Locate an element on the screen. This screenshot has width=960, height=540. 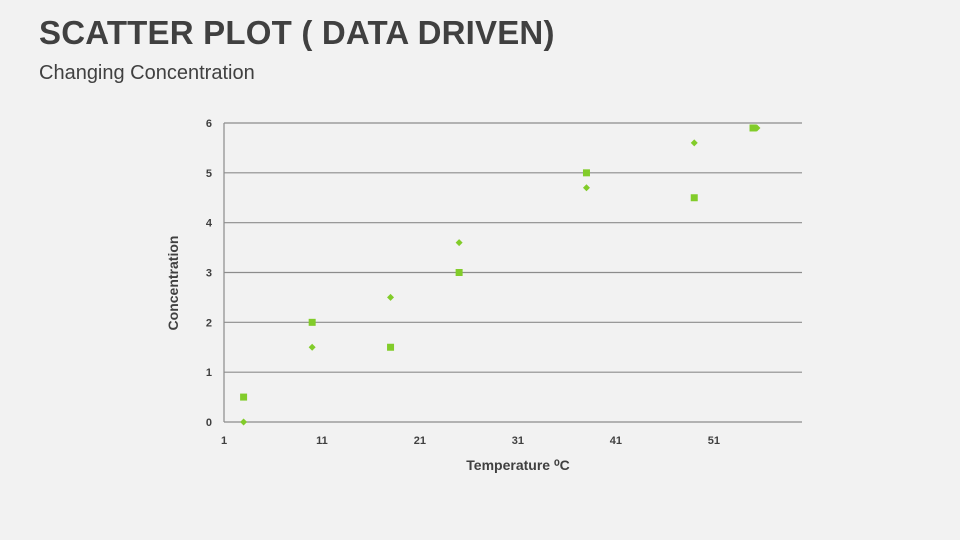
x-axis-label: Temperature ⁰C is located at coordinates (517, 465).